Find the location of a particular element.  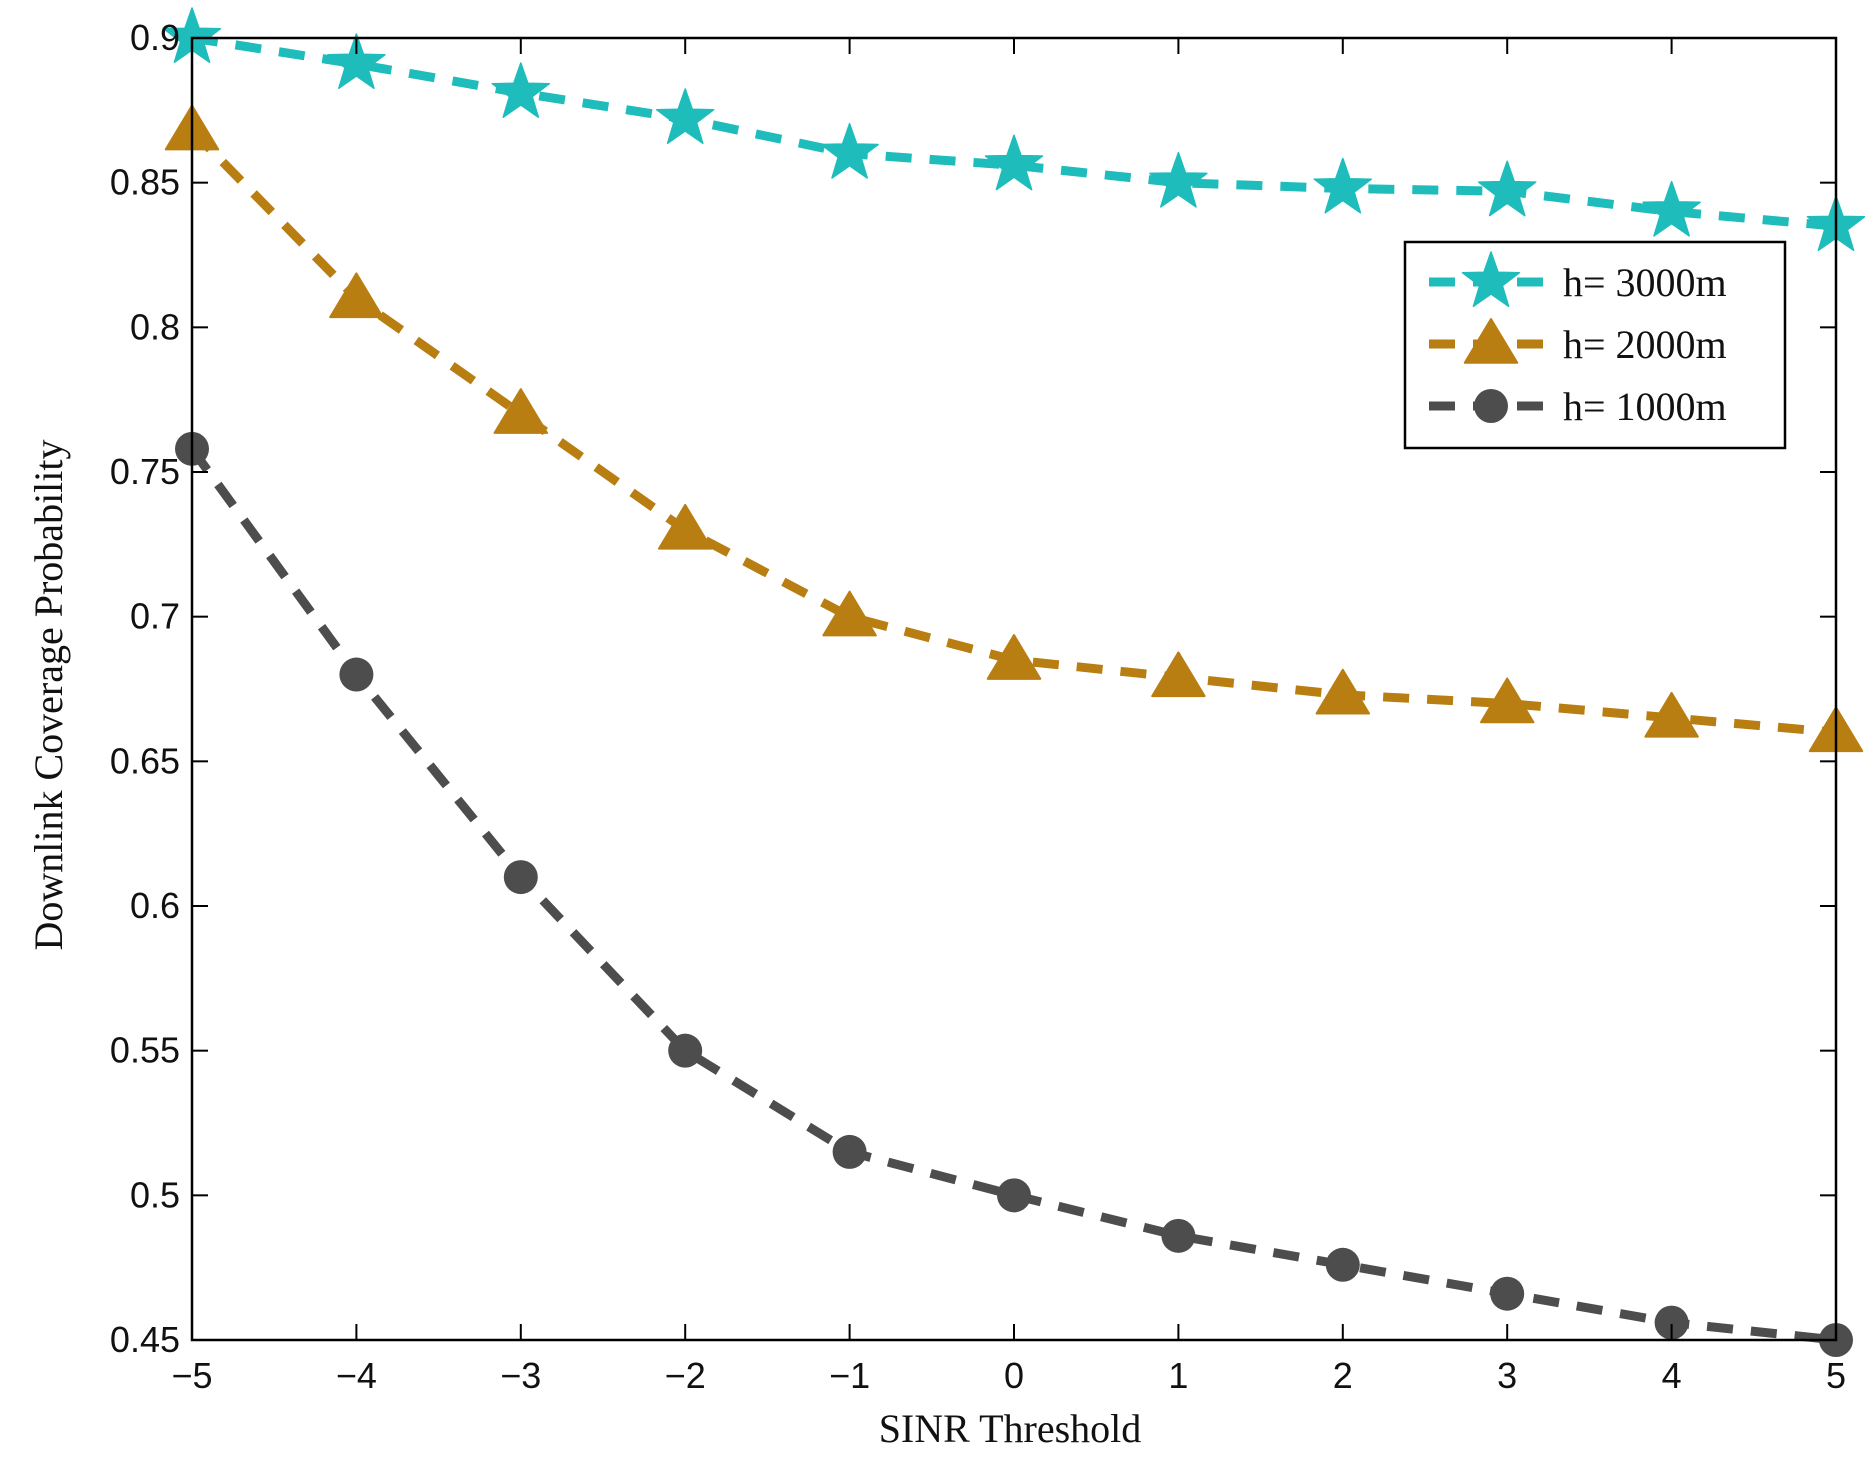

y-tick-label: 0.75 is located at coordinates (145, 471).